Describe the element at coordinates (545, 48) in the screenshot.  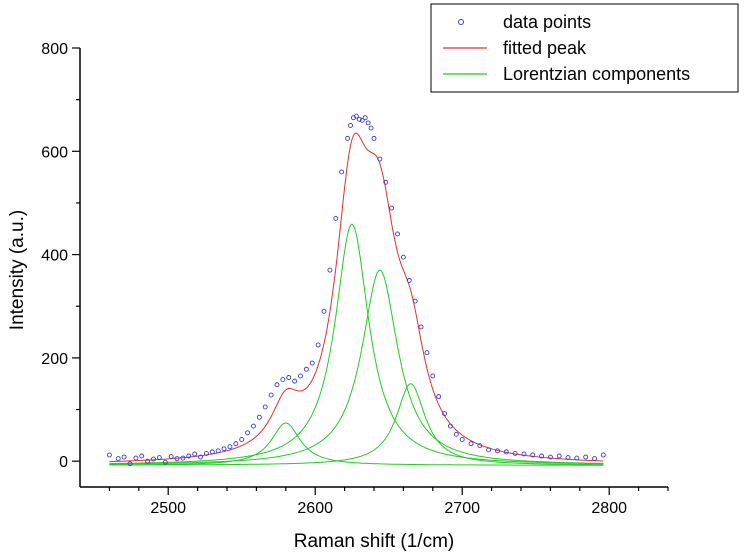
I see `legend-label: fitted peak` at that location.